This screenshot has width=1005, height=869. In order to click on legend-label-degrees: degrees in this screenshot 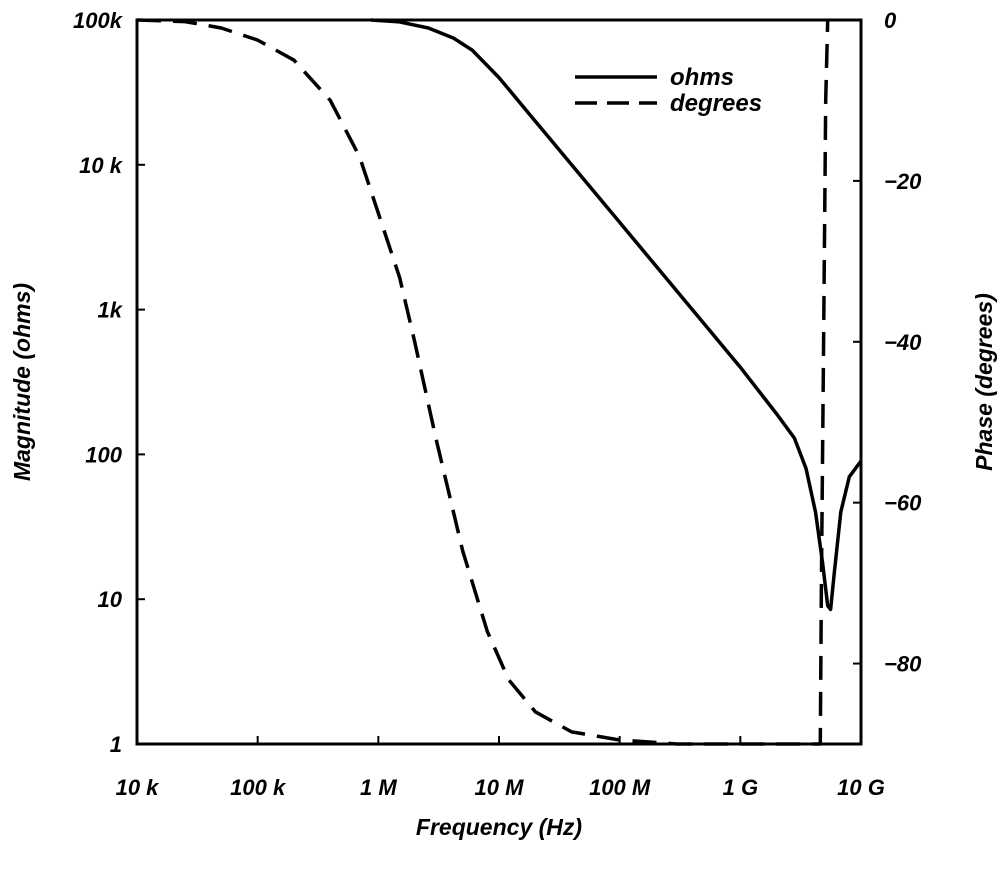, I will do `click(716, 103)`.